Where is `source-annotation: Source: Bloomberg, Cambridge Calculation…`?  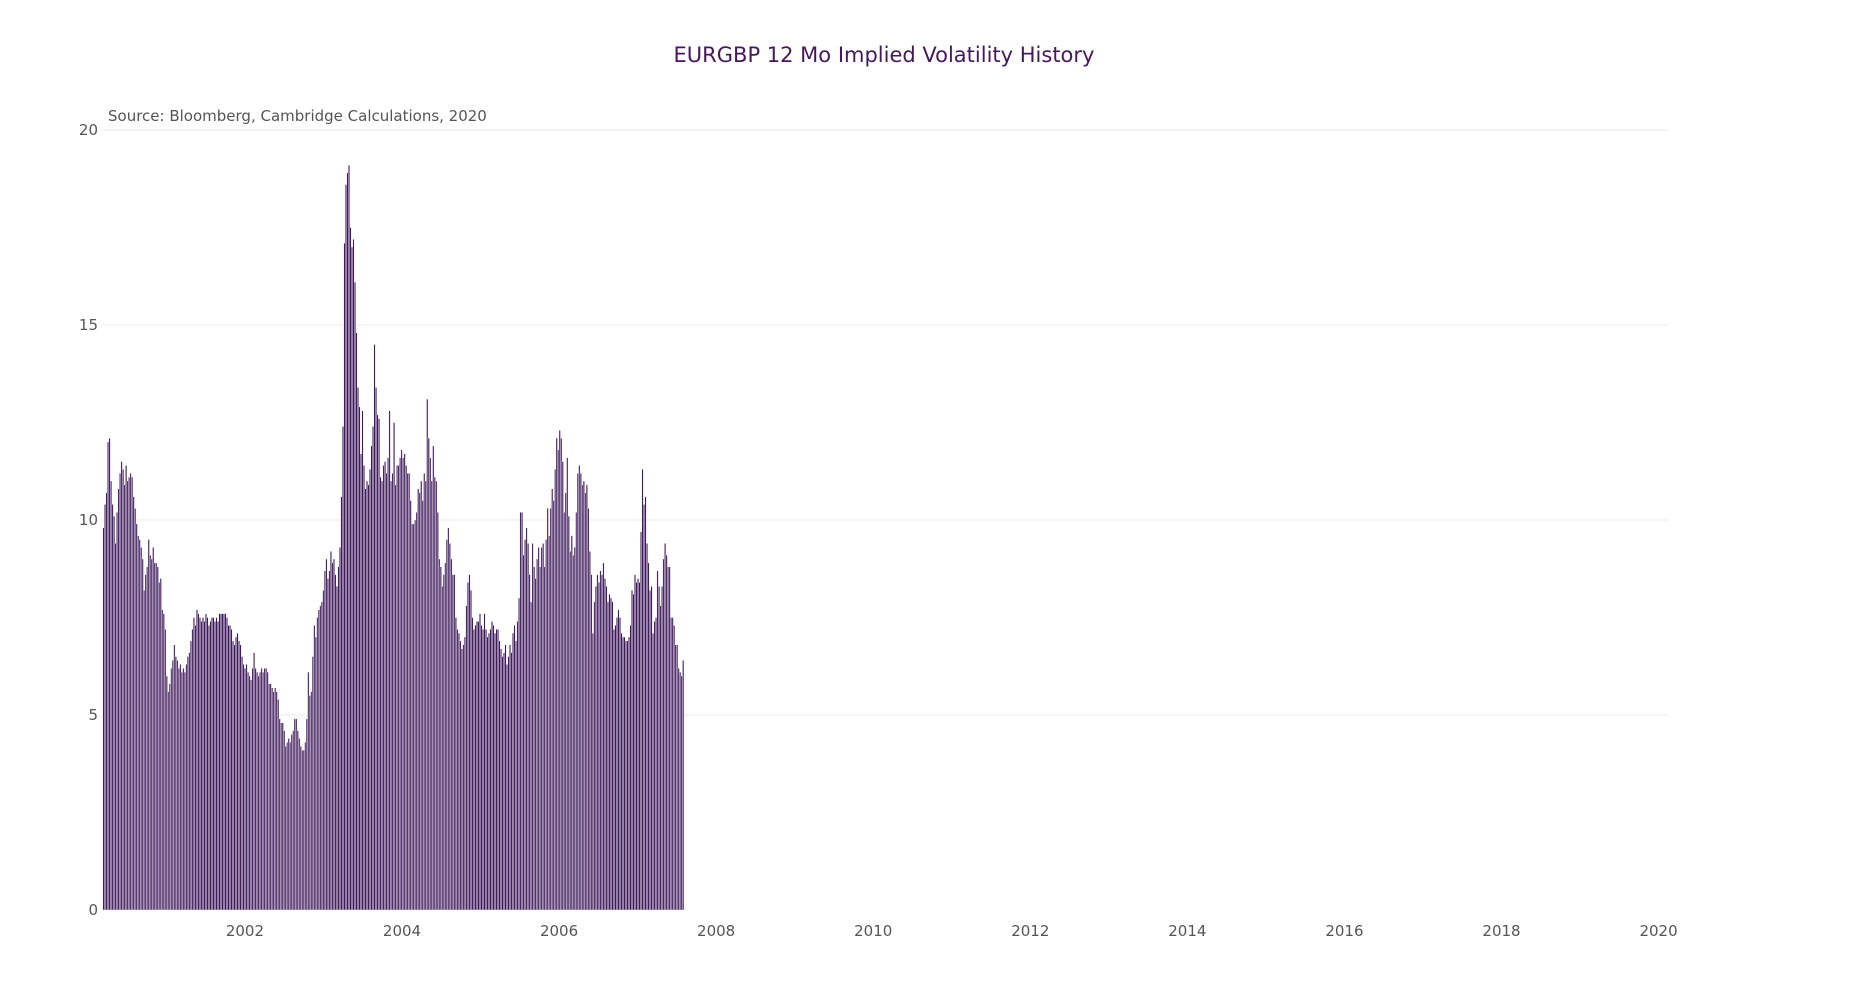 source-annotation: Source: Bloomberg, Cambridge Calculation… is located at coordinates (297, 116).